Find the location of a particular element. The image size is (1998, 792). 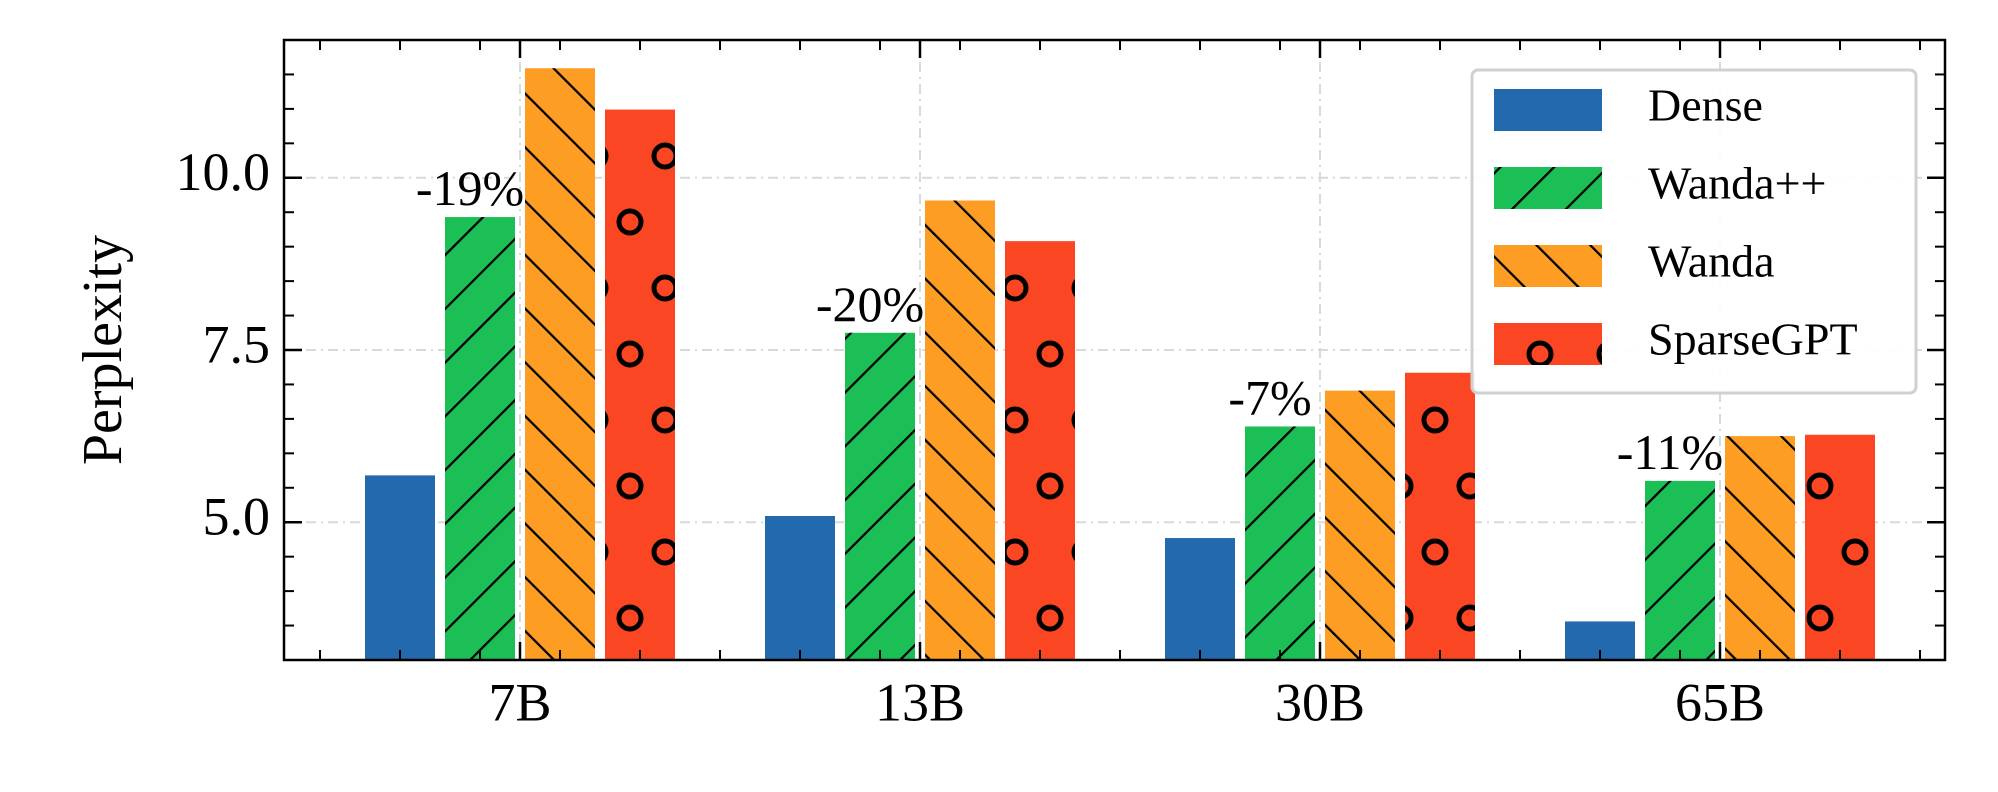

y-axis-title: Perplexity is located at coordinates (103, 350).